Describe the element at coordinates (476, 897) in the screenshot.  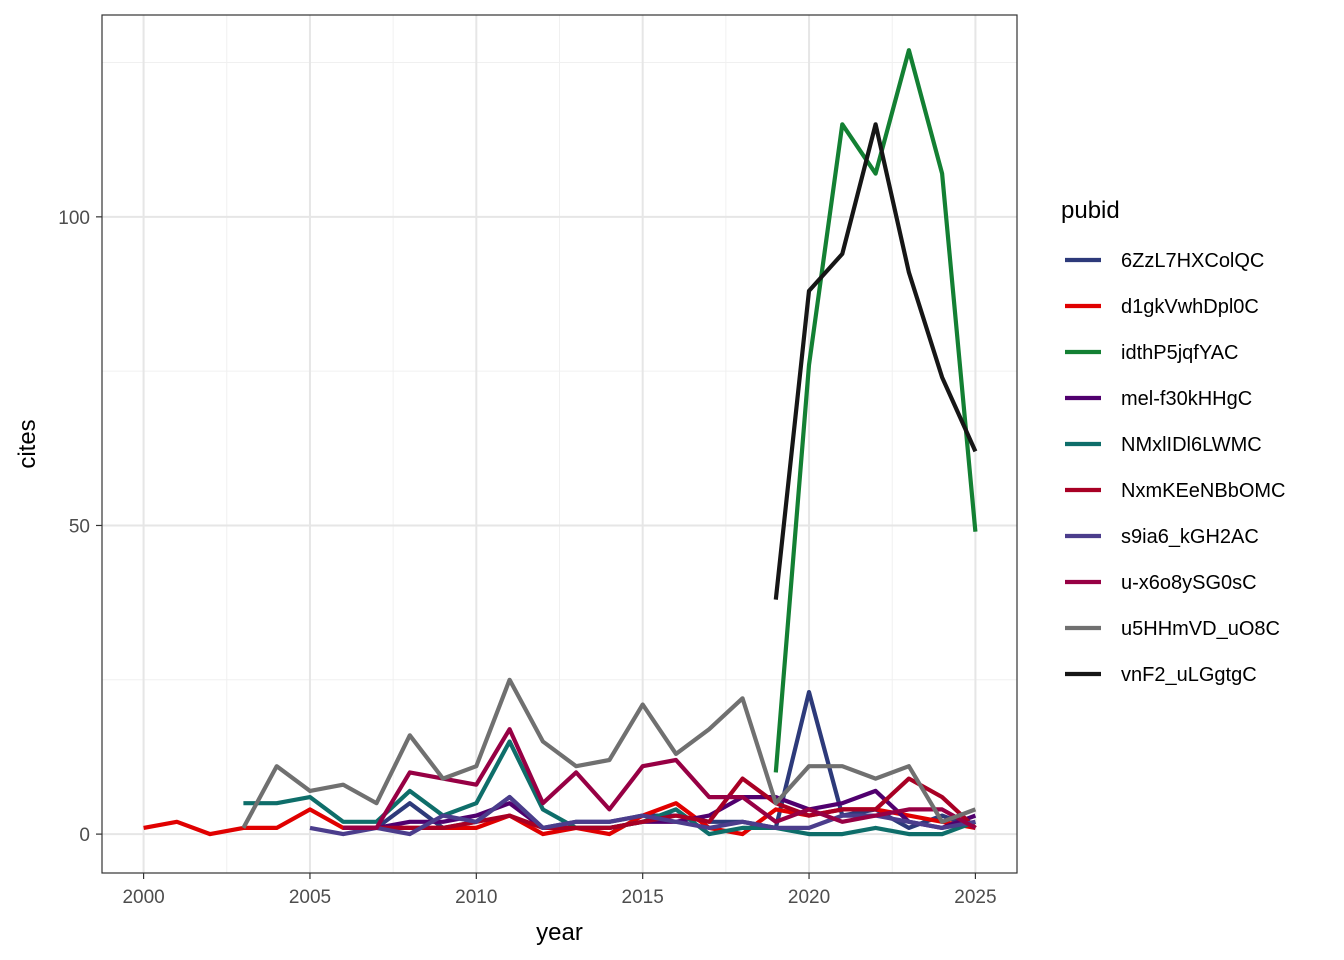
I see `x-tick-label: 2010` at that location.